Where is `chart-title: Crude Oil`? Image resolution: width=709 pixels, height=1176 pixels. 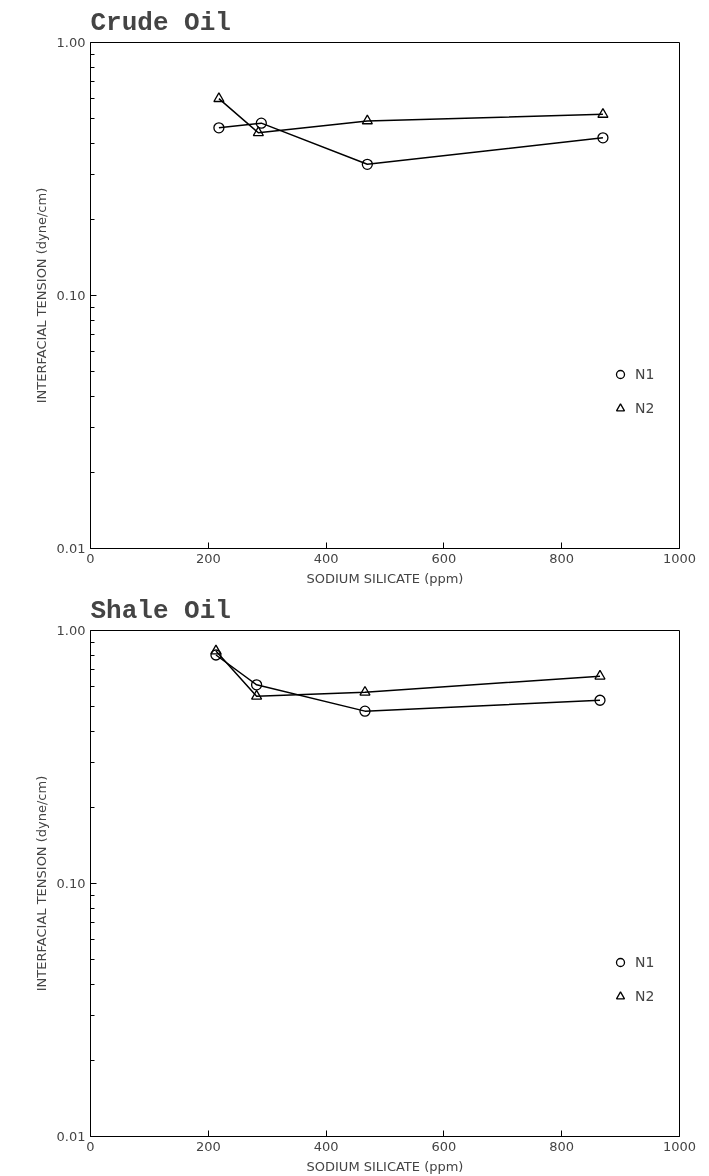 chart-title: Crude Oil is located at coordinates (160, 22).